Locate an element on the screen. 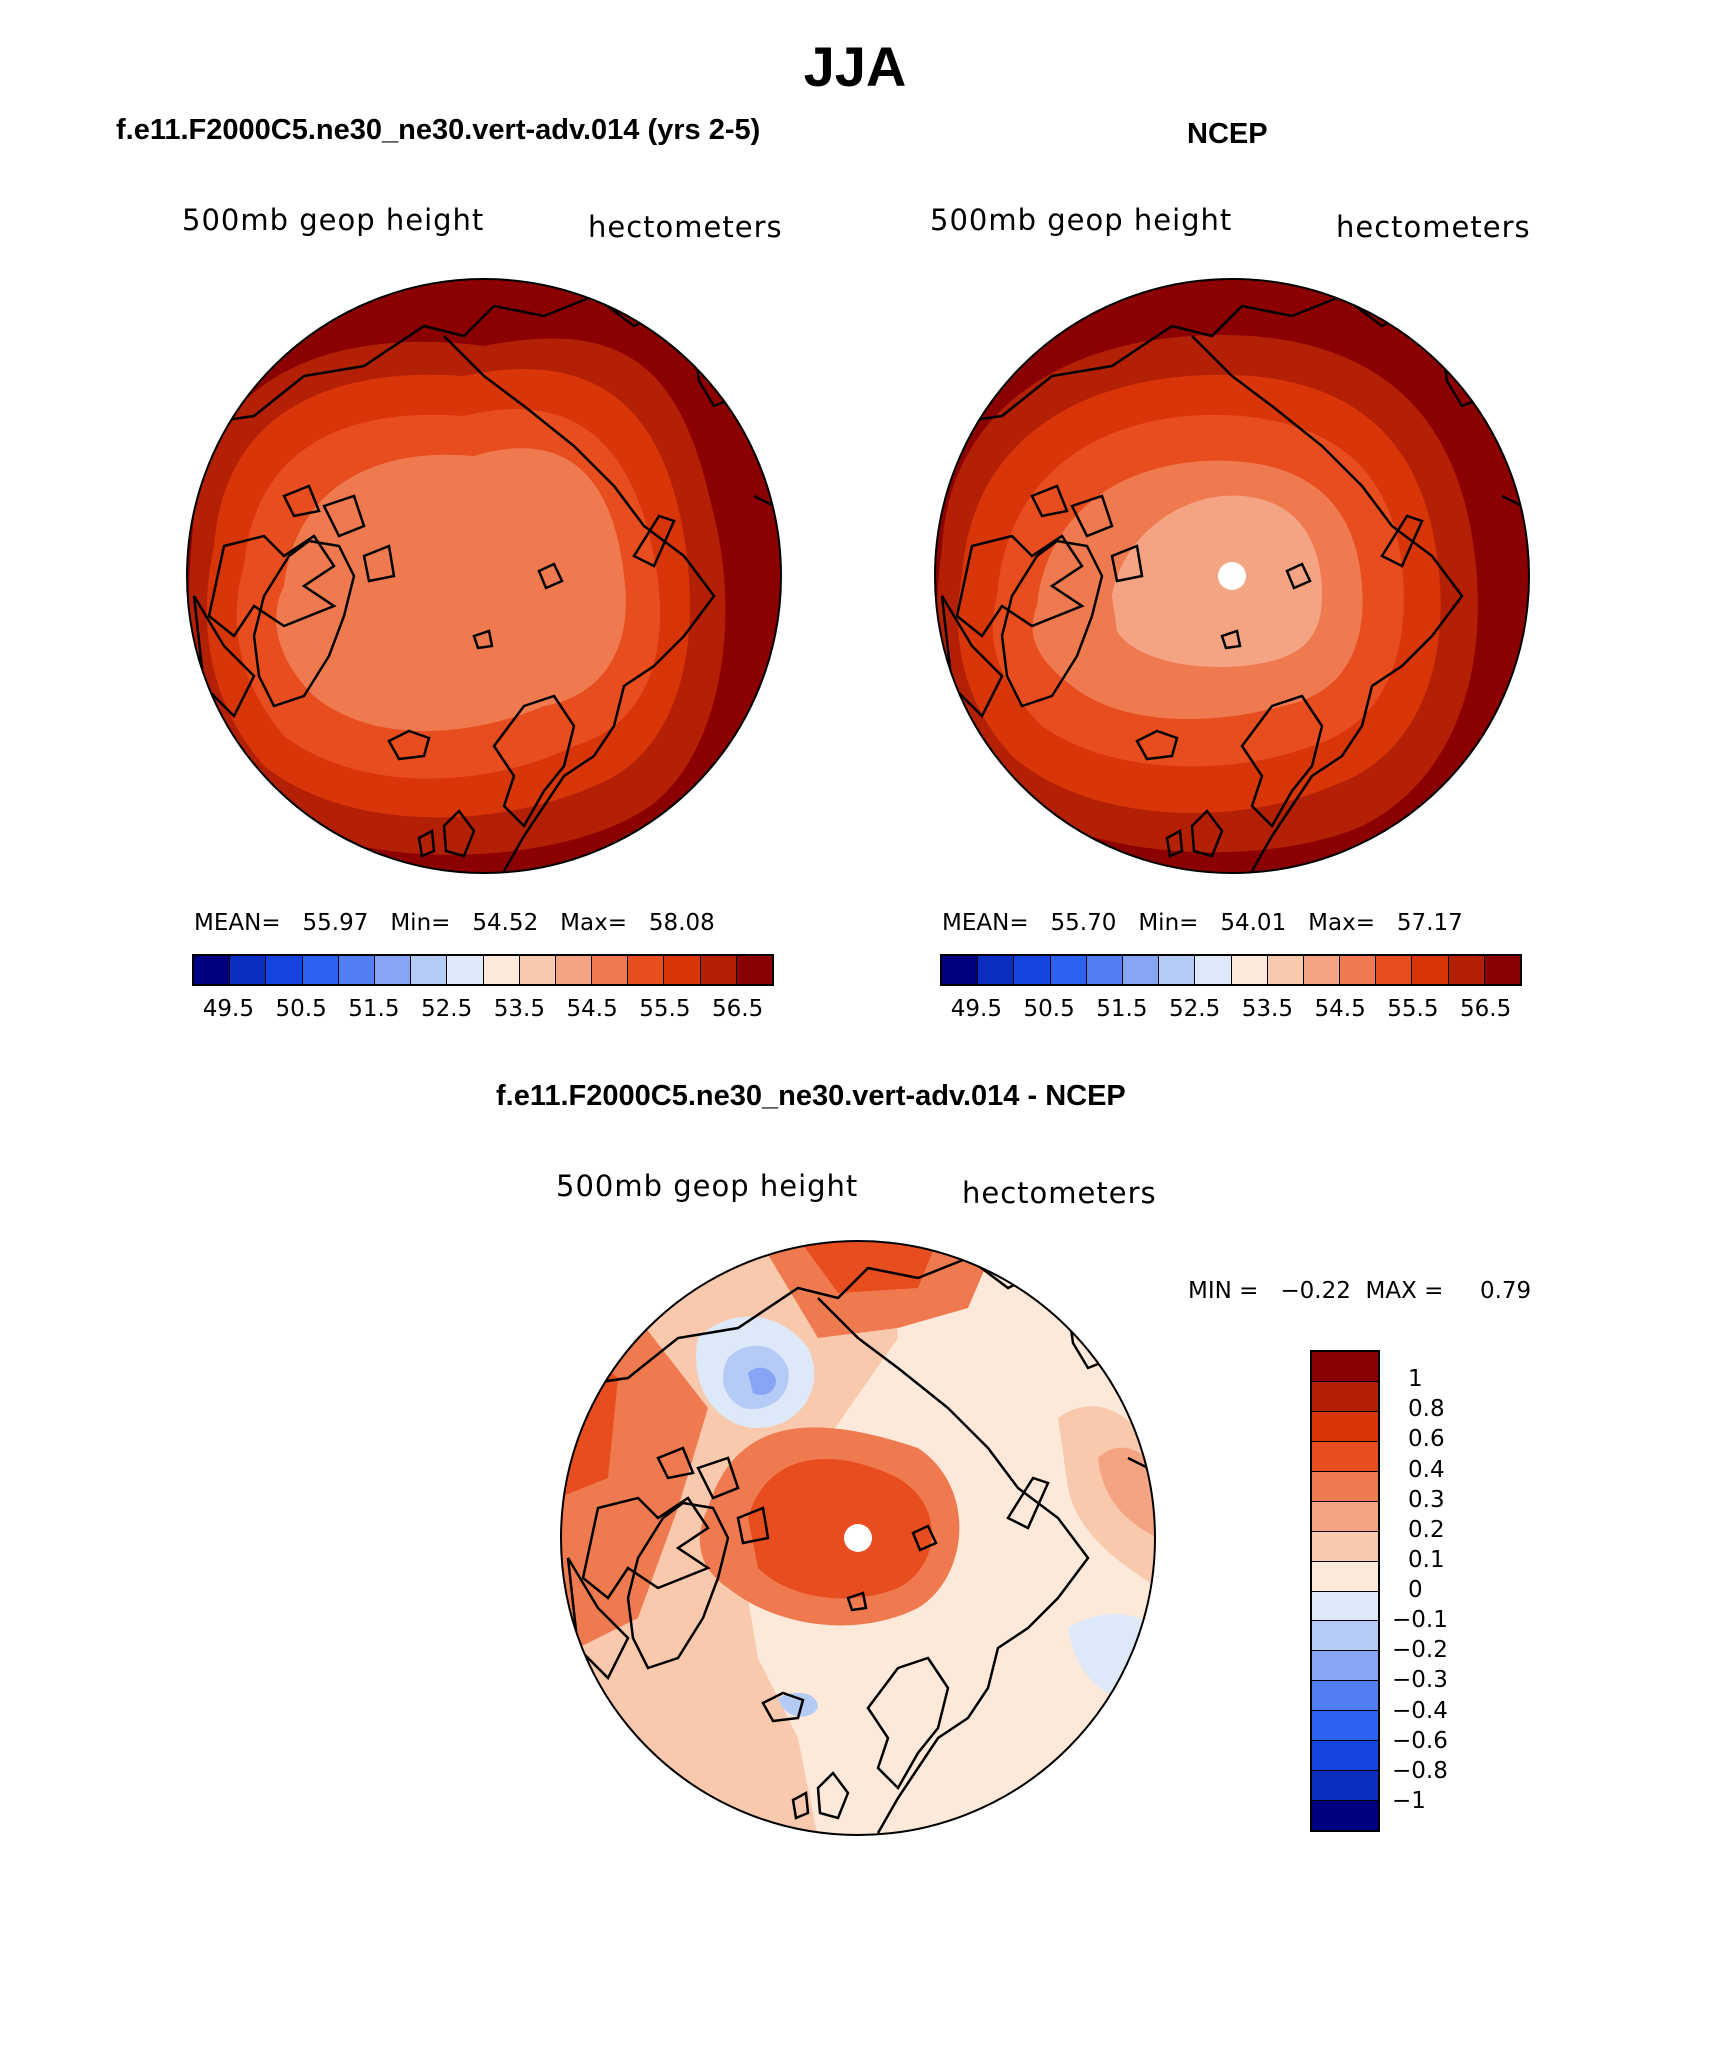  diff-stats: MIN = −0.22 MAX = 0.79 is located at coordinates (1360, 1291).